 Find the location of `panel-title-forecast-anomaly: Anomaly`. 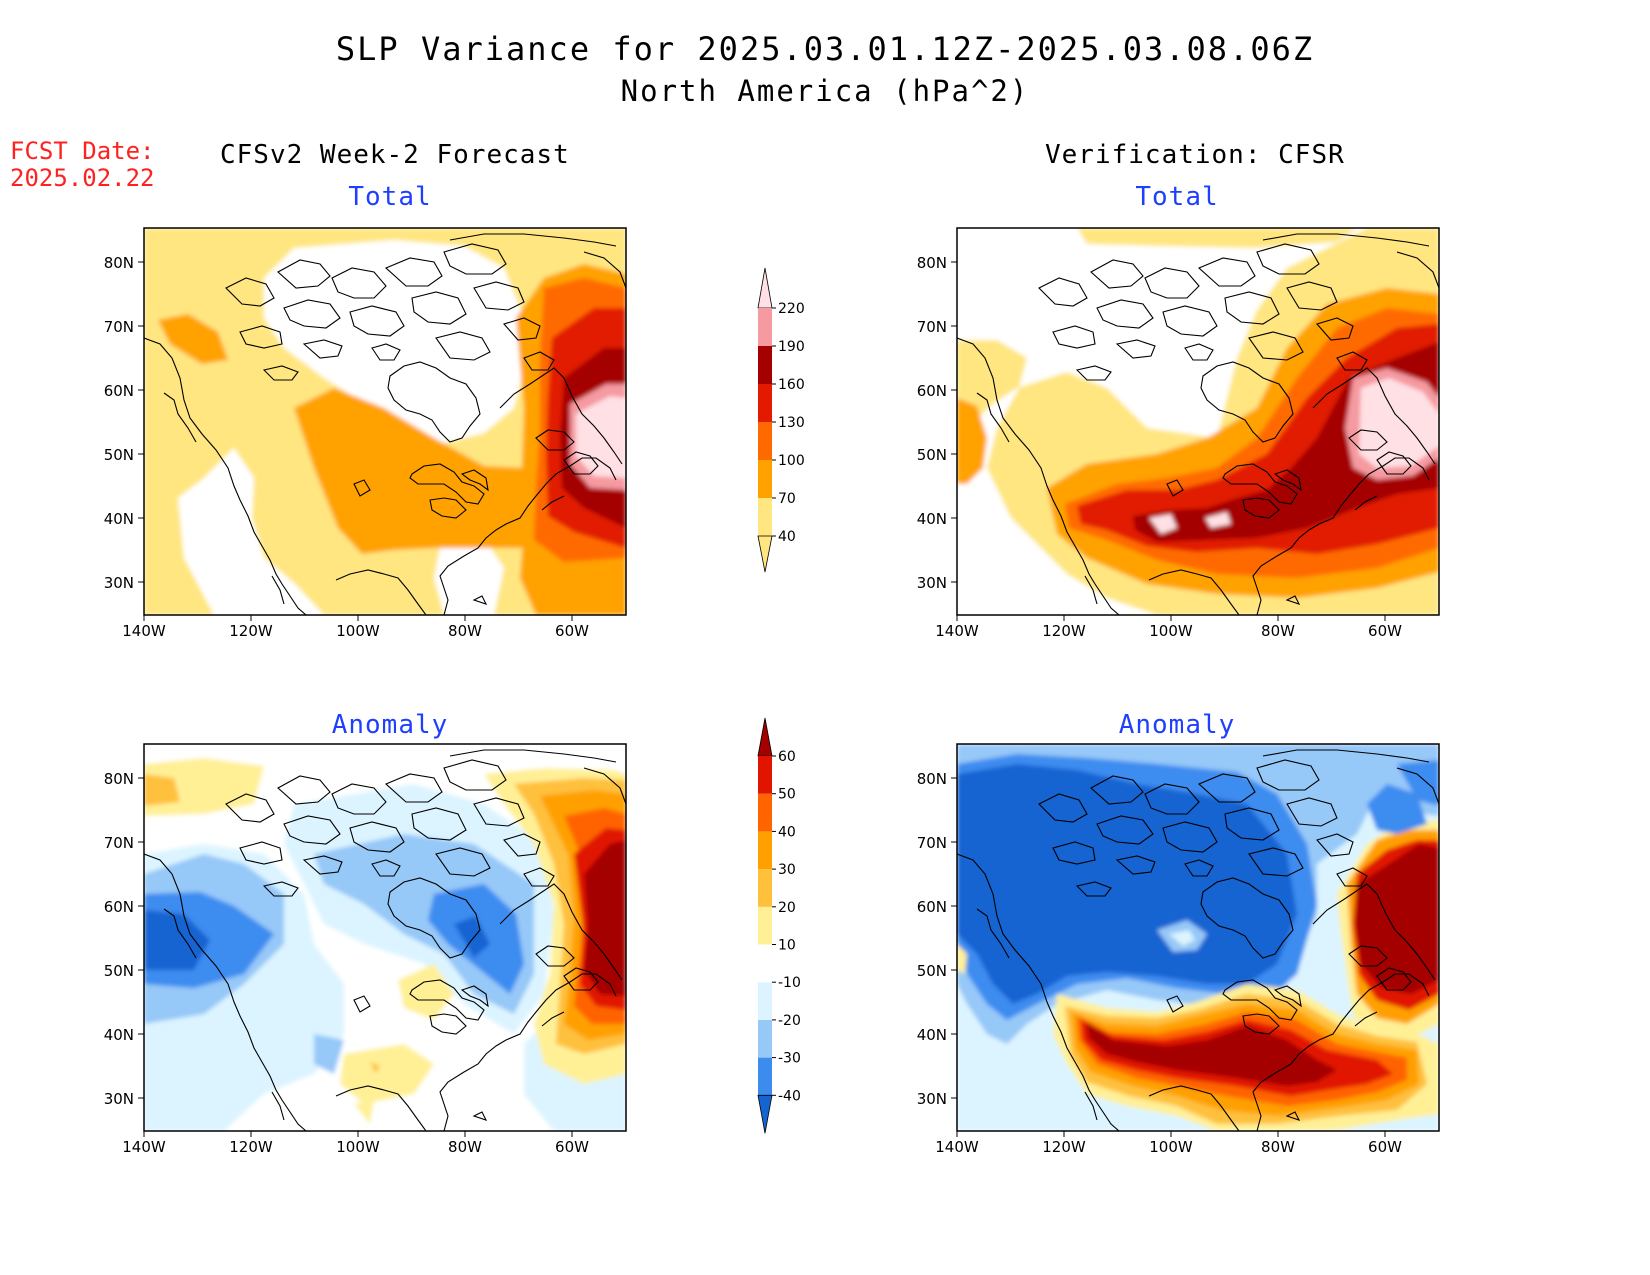

panel-title-forecast-anomaly: Anomaly is located at coordinates (390, 725).